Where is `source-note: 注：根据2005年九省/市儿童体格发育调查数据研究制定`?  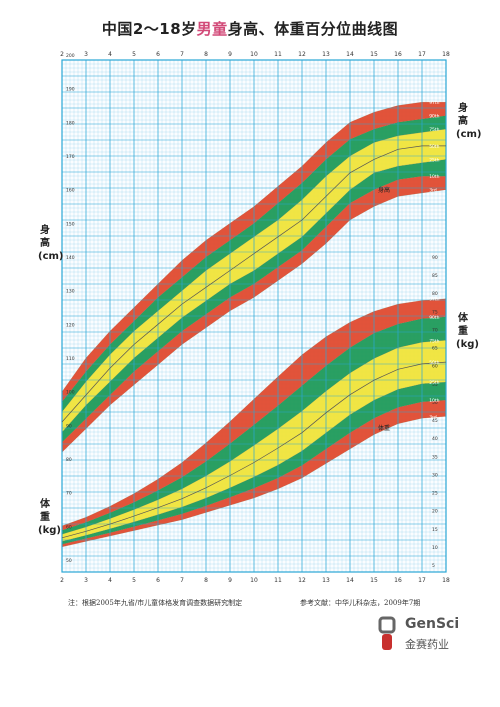
source-note: 注：根据2005年九省/市儿童体格发育调查数据研究制定 is located at coordinates (155, 603).